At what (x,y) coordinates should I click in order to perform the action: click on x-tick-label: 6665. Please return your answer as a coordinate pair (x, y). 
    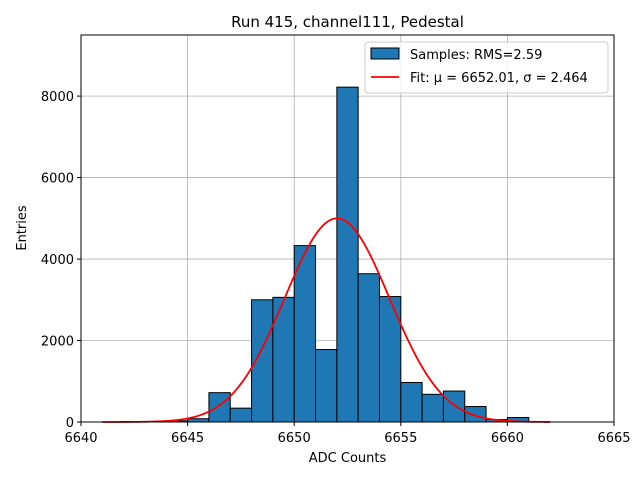
    Looking at the image, I should click on (613, 438).